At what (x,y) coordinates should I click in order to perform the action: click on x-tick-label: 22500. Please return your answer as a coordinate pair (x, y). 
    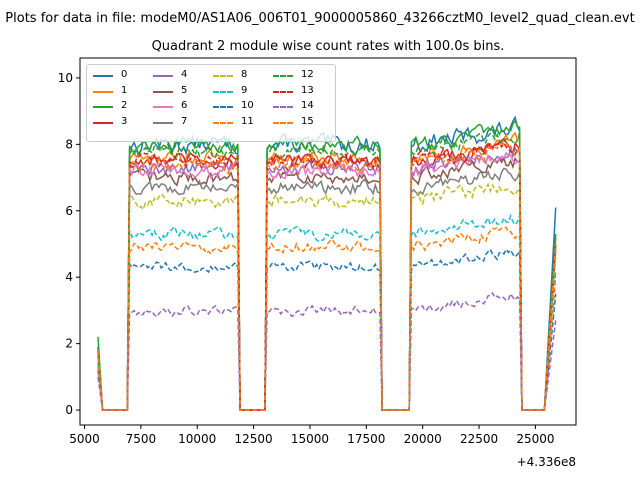
    Looking at the image, I should click on (479, 439).